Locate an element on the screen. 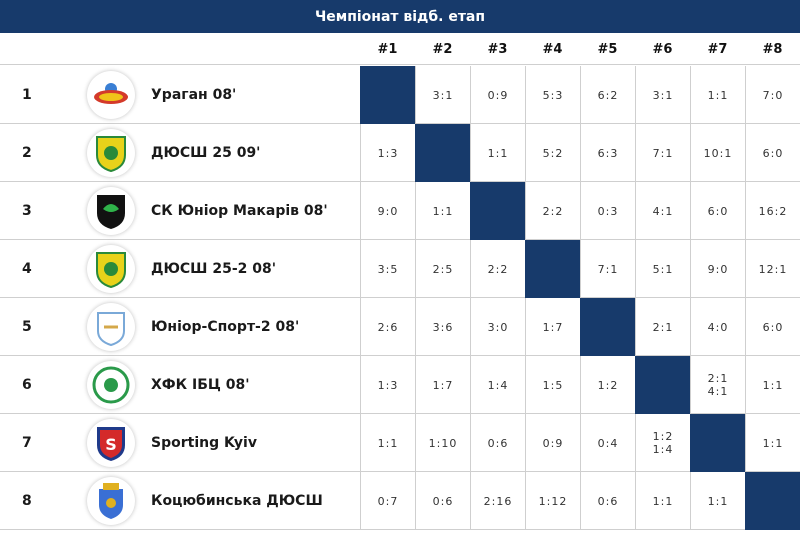 This screenshot has height=539, width=800. team-name: ДЮСШ 25 09' is located at coordinates (206, 153).